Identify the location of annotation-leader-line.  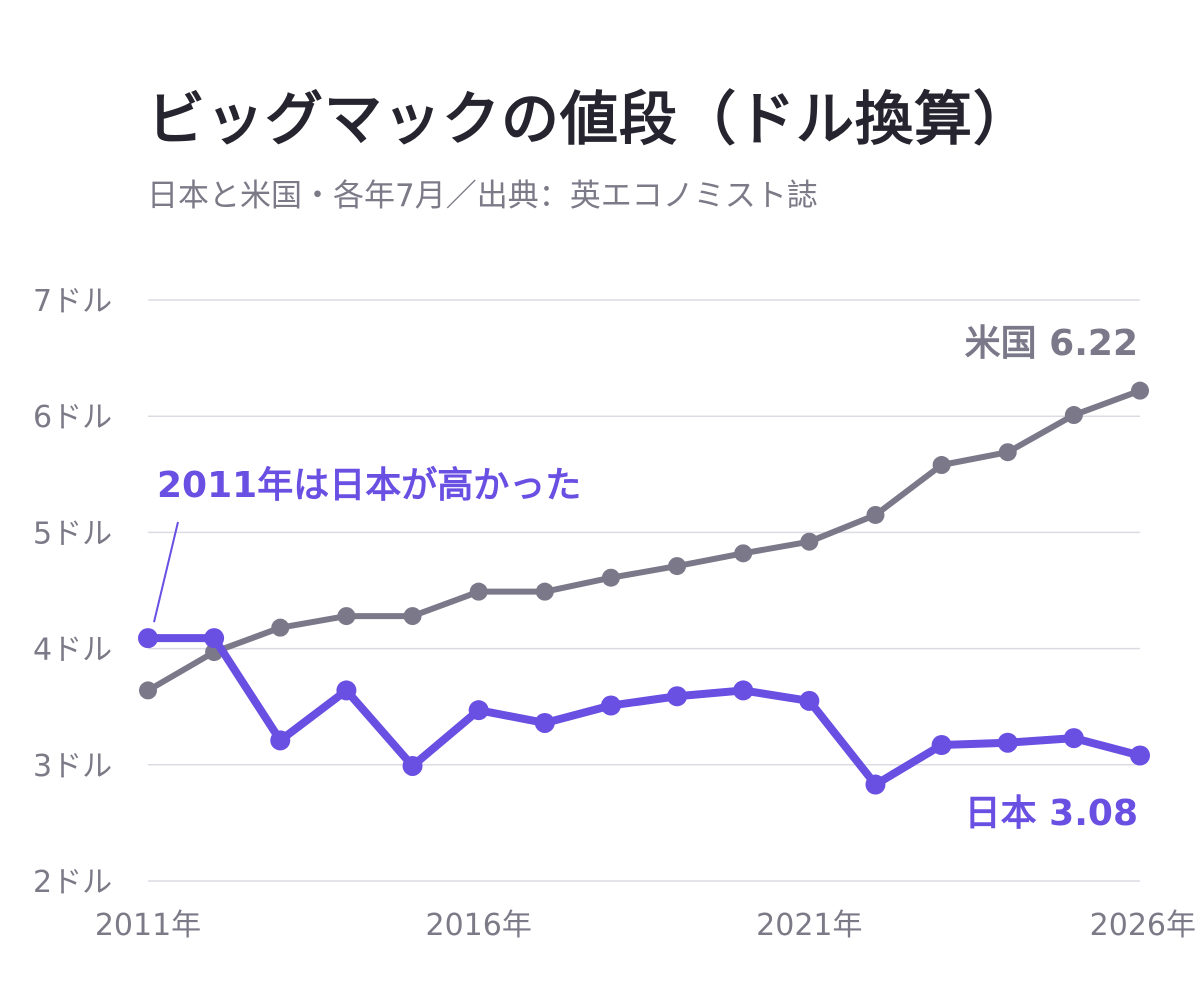
(166, 572).